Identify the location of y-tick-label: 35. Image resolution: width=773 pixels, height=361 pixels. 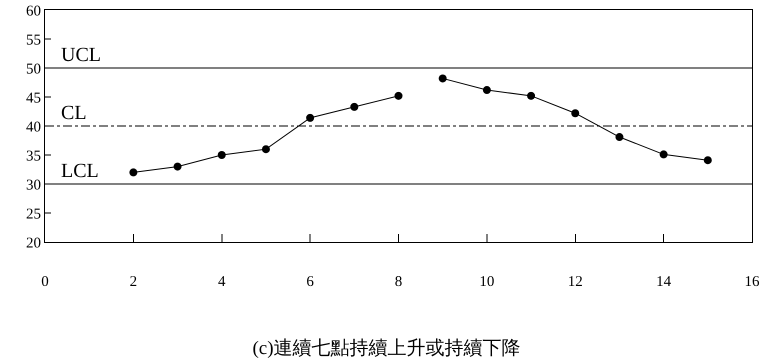
(33, 156).